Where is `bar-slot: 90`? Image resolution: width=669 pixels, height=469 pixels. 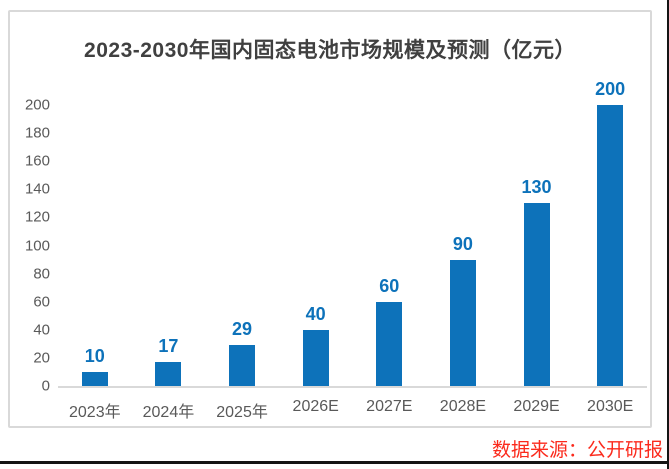
bar-slot: 90 is located at coordinates (463, 199).